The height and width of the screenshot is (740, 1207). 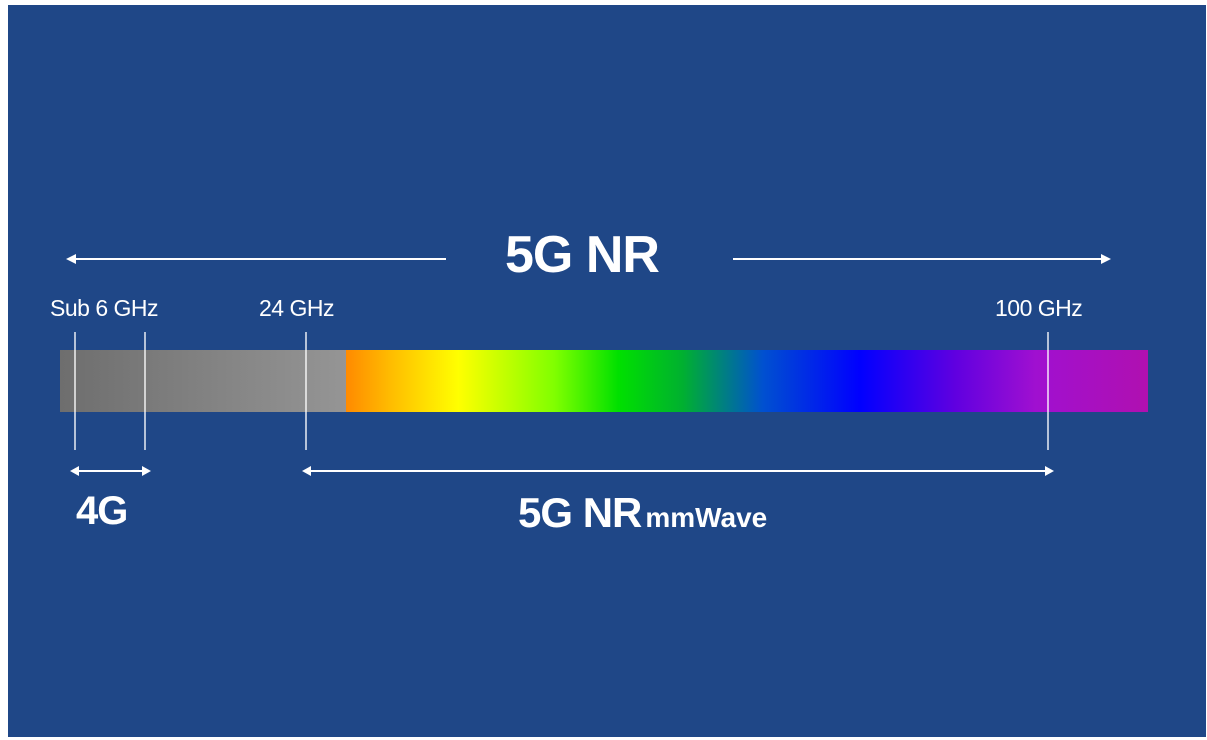 What do you see at coordinates (922, 259) in the screenshot?
I see `nr-range-right-arrow` at bounding box center [922, 259].